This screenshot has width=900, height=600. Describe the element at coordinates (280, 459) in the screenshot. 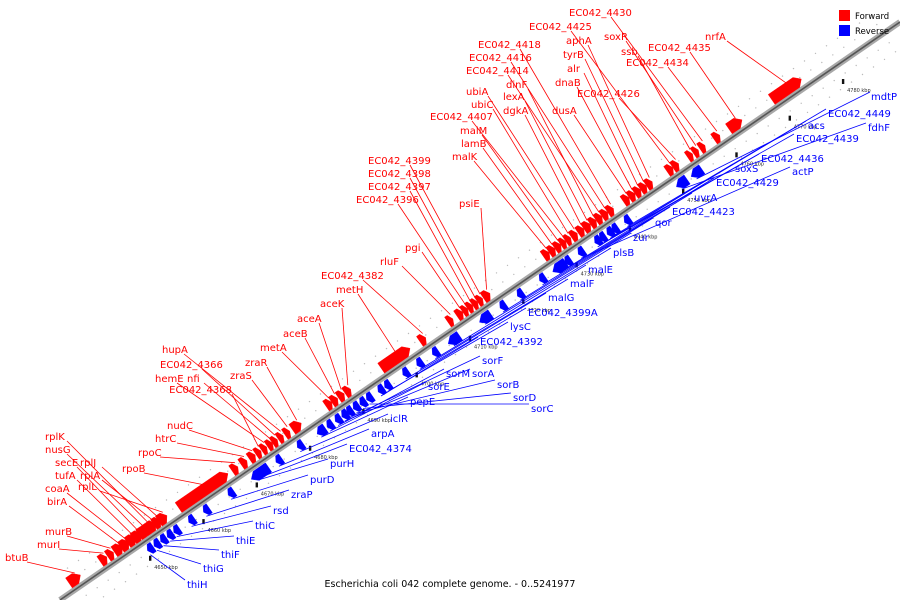

I see `reverse-gene-arpa` at that location.